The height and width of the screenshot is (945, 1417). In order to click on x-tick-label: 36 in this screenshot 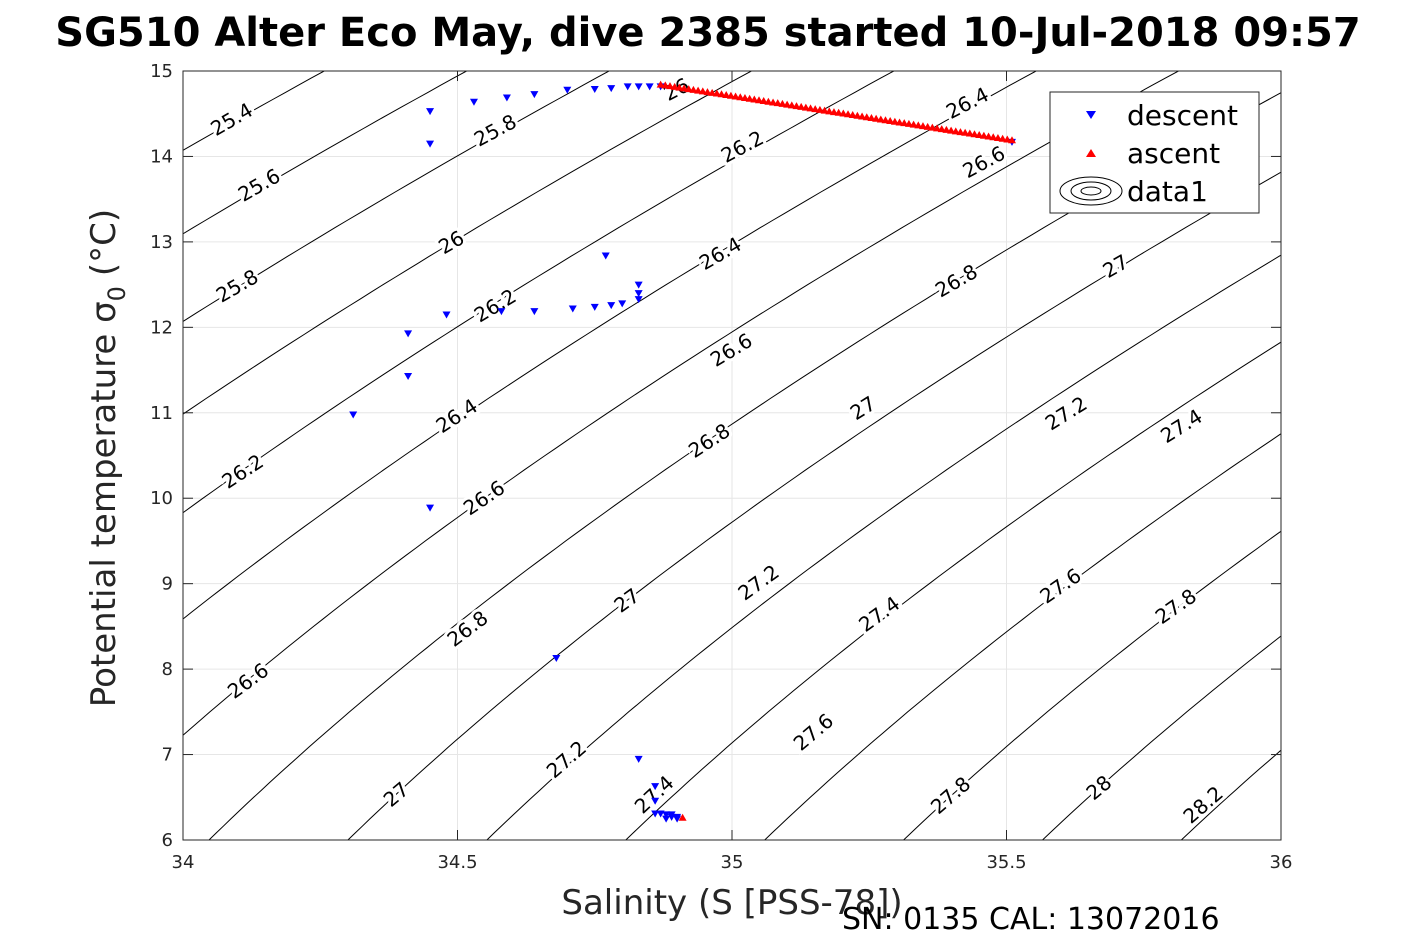, I will do `click(1281, 862)`.